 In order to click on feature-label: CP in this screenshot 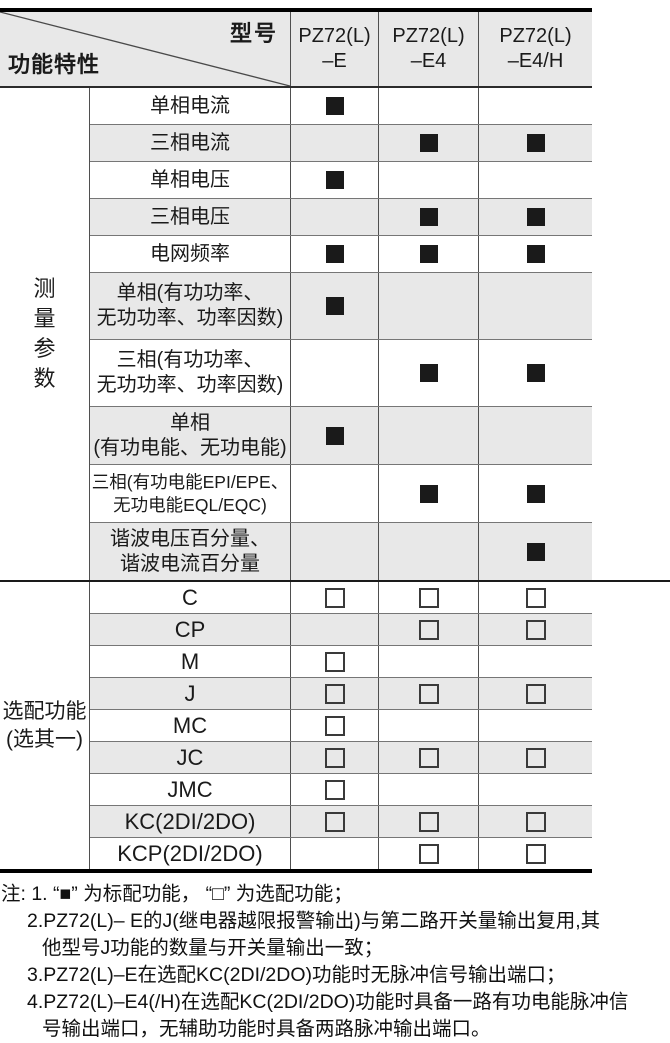, I will do `click(190, 629)`.